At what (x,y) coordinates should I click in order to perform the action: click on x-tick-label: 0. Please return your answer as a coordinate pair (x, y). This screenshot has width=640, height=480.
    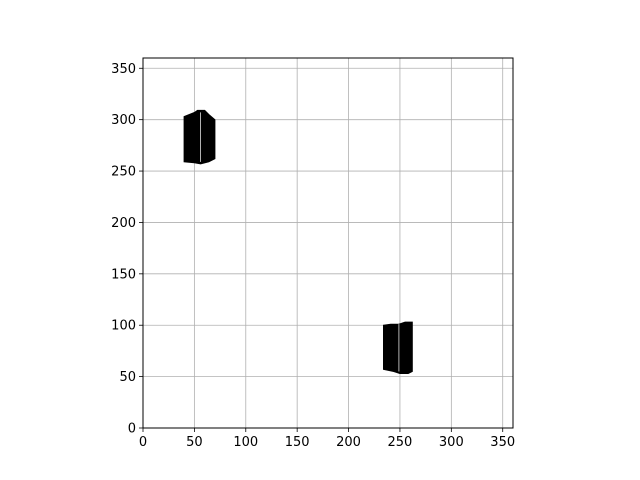
    Looking at the image, I should click on (143, 442).